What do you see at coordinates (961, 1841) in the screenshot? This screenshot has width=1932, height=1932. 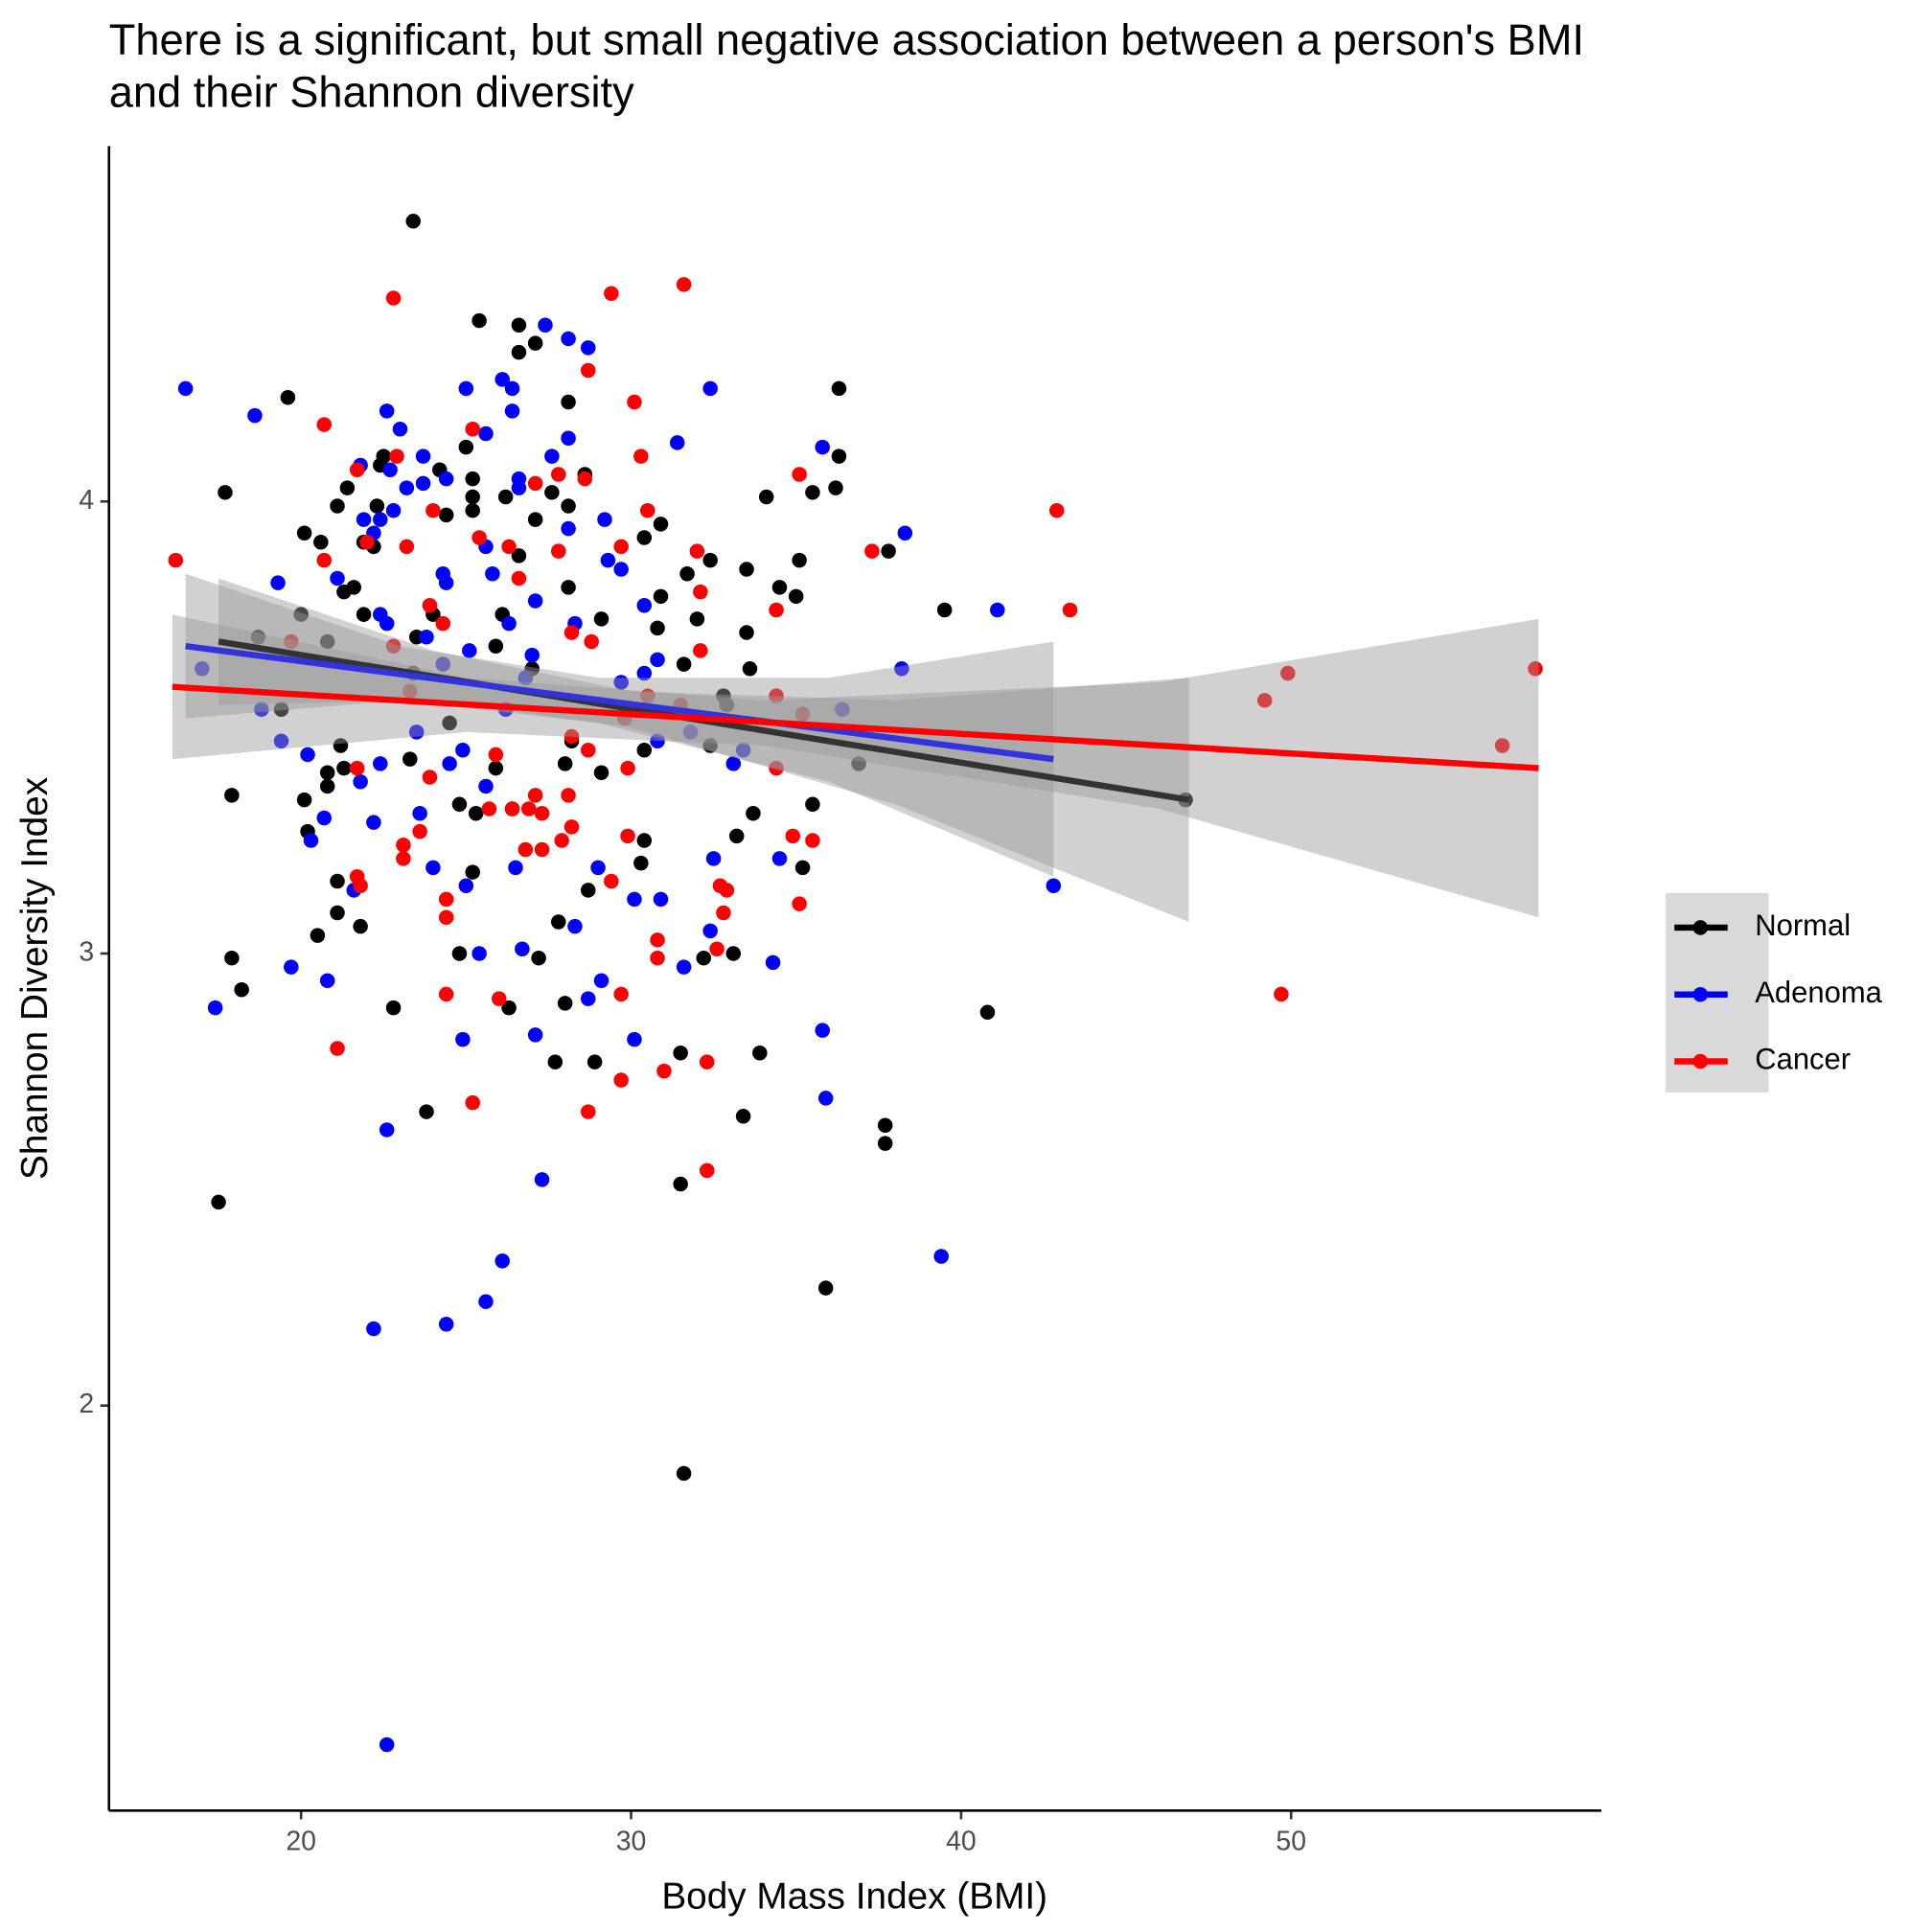 I see `x-tick-label: 40` at bounding box center [961, 1841].